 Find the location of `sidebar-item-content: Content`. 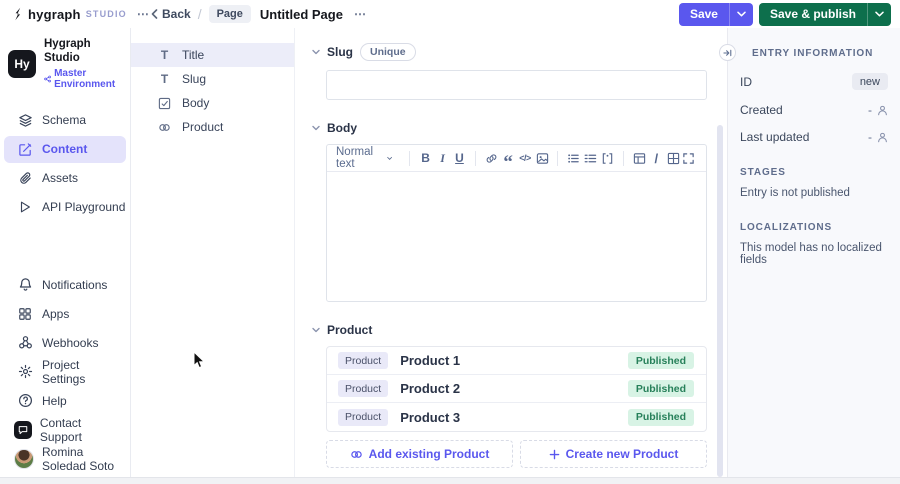

sidebar-item-content: Content is located at coordinates (65, 149).